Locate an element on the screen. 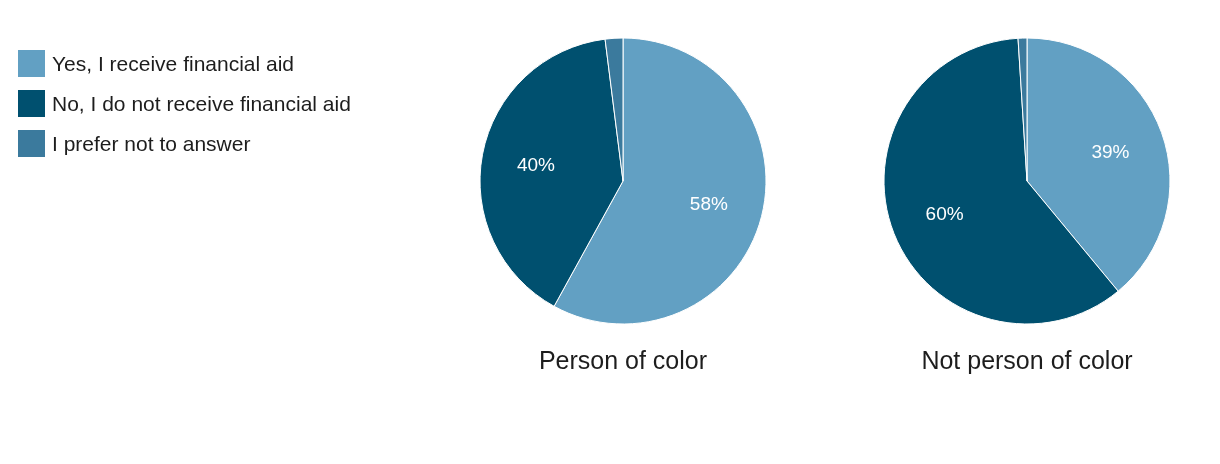 The image size is (1220, 464). data-label: 58% is located at coordinates (708, 203).